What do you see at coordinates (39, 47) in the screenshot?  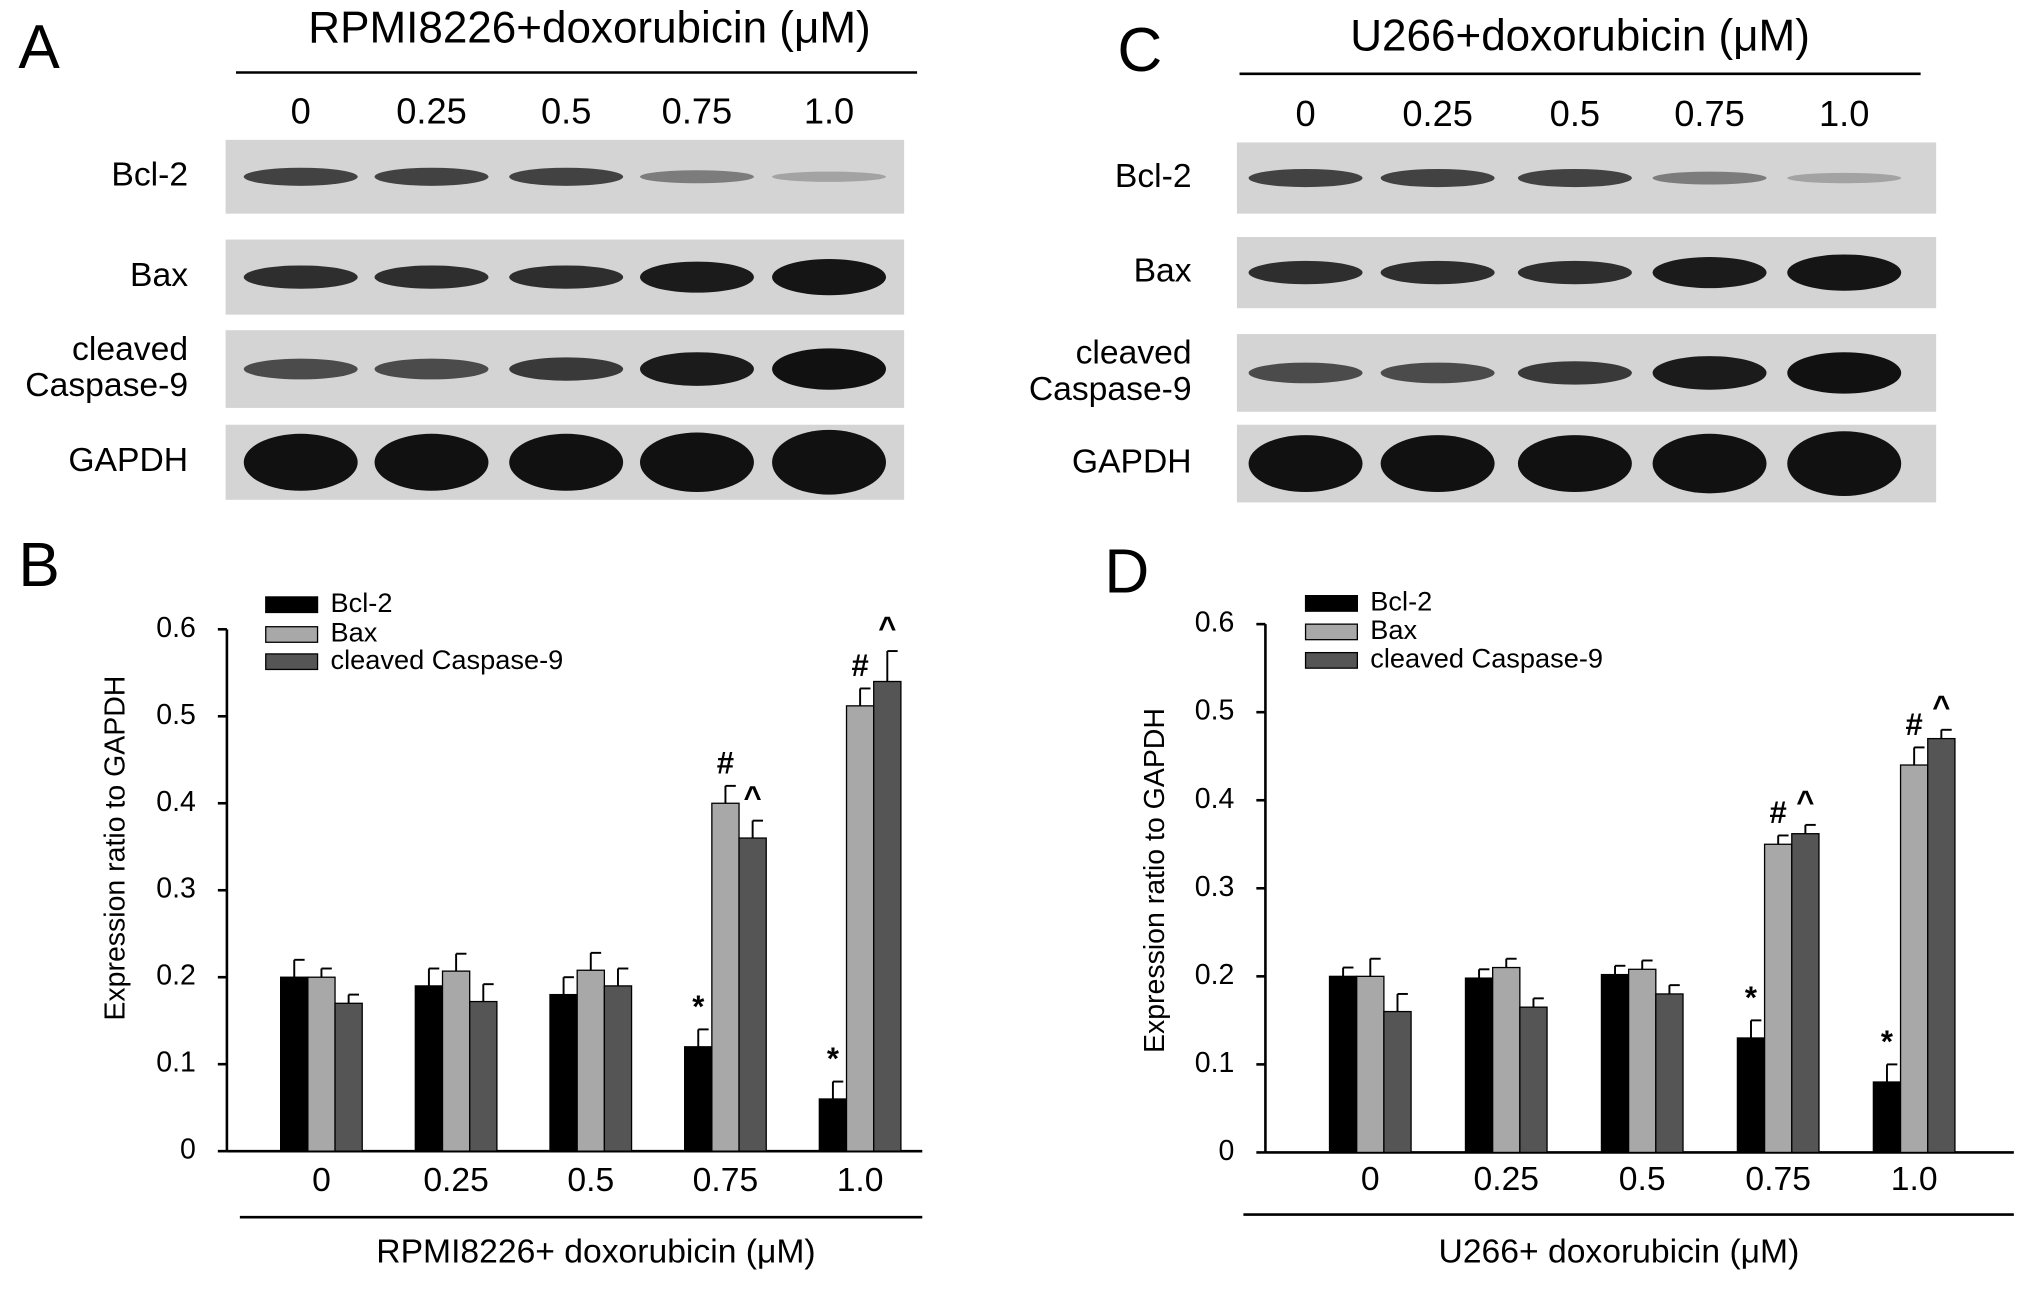 I see `panel-letter: A` at bounding box center [39, 47].